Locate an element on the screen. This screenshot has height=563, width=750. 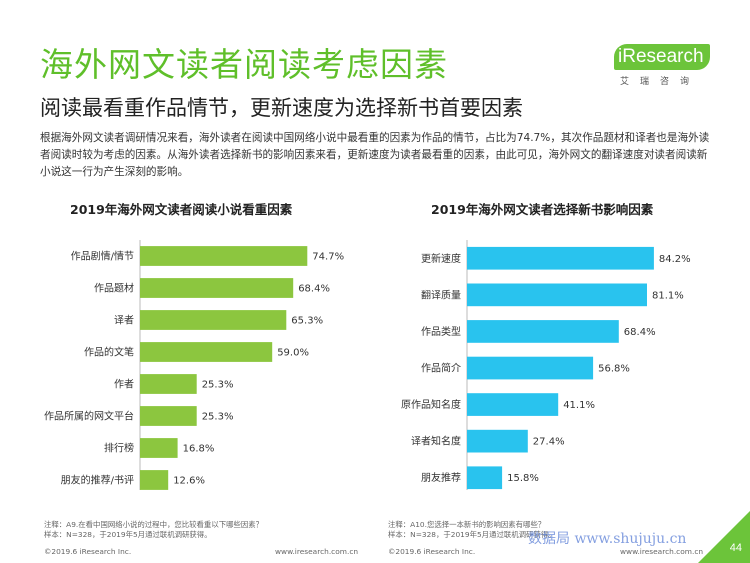
category-label: 翻译质量 is located at coordinates (441, 295).